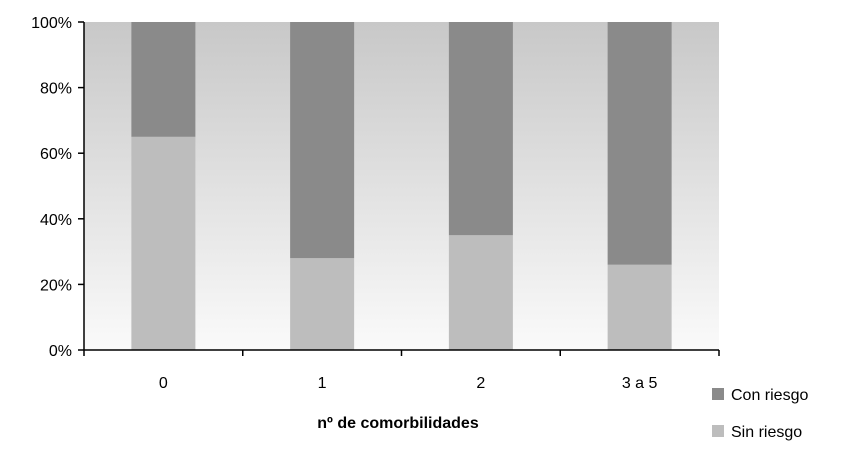 The height and width of the screenshot is (449, 841). Describe the element at coordinates (163, 383) in the screenshot. I see `x-tick-label: 0` at that location.